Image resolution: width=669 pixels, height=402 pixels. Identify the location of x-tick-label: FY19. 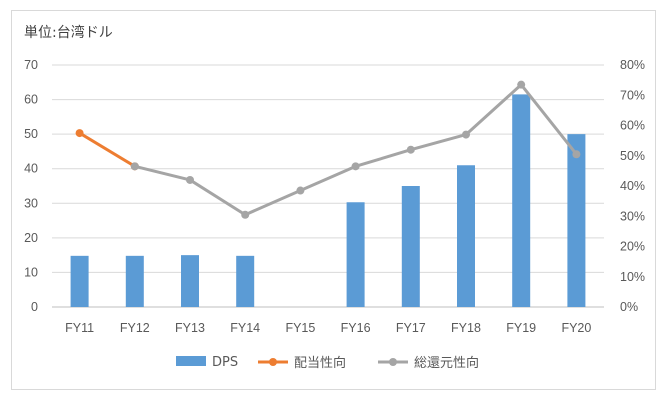
(521, 328).